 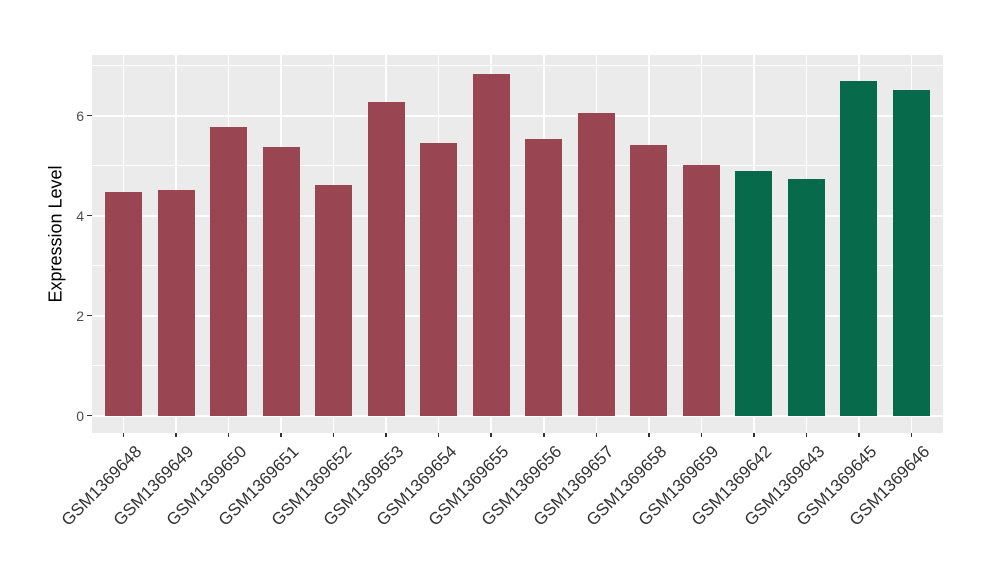 What do you see at coordinates (386, 259) in the screenshot?
I see `bar-GSM1369653` at bounding box center [386, 259].